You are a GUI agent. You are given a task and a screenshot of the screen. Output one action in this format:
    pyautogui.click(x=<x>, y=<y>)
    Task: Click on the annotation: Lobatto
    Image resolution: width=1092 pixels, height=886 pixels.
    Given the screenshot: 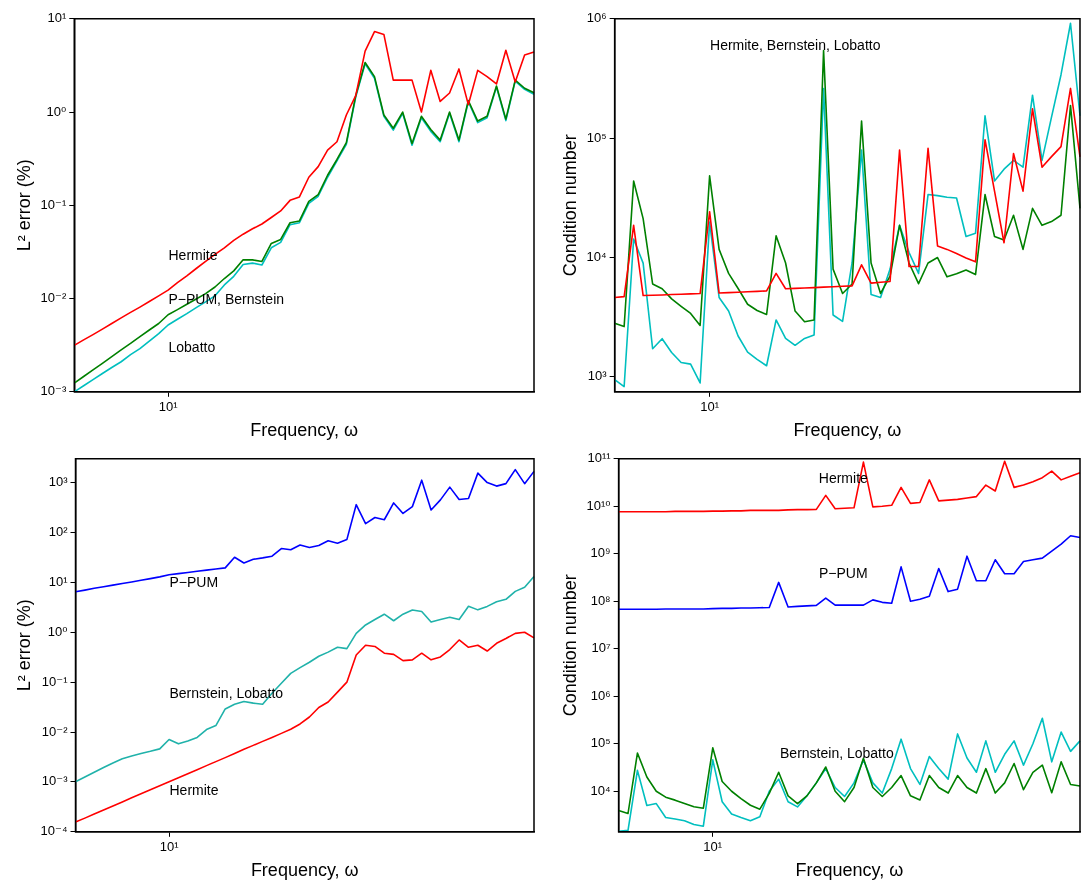 What is the action you would take?
    pyautogui.click(x=192, y=347)
    